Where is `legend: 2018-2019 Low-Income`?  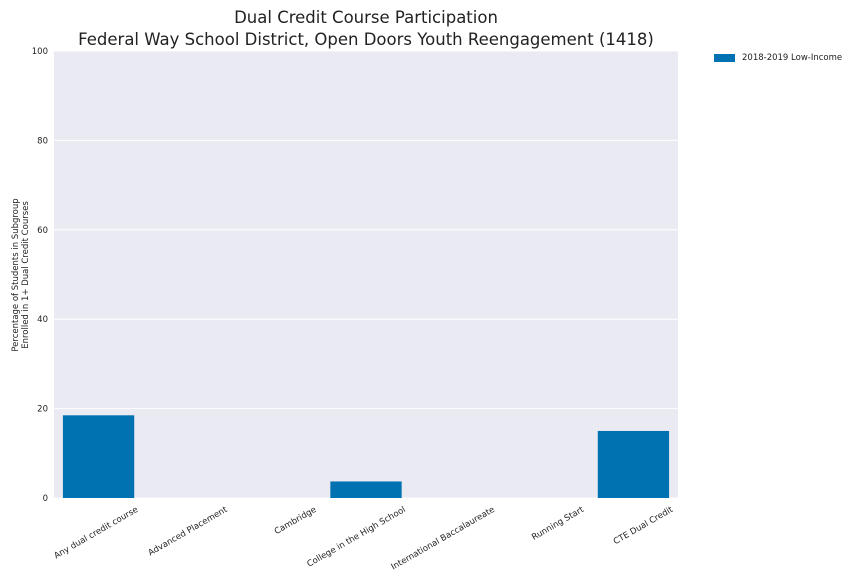 legend: 2018-2019 Low-Income is located at coordinates (778, 58).